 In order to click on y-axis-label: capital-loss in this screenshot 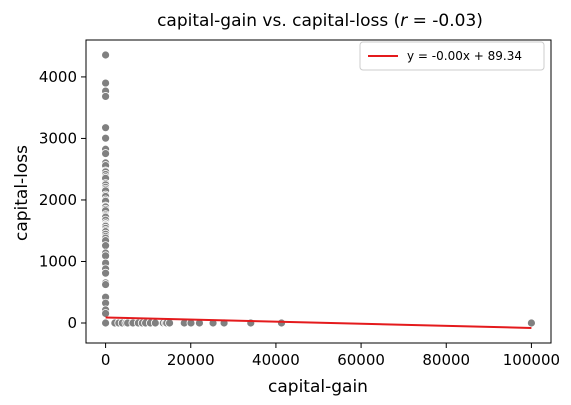, I will do `click(22, 193)`.